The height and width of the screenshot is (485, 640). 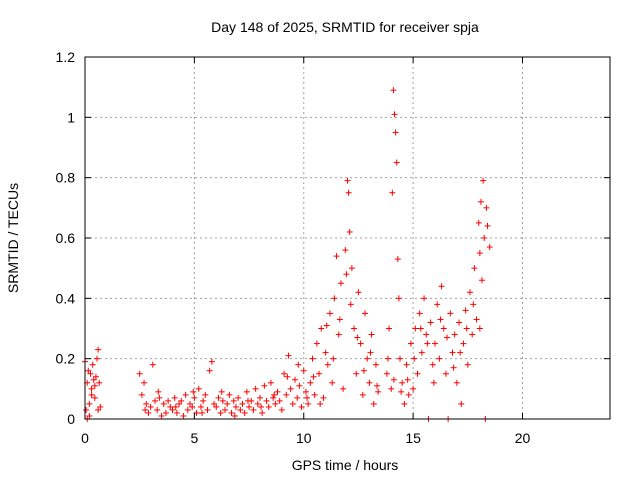 I want to click on y-tick-label: 0.6, so click(x=66, y=238).